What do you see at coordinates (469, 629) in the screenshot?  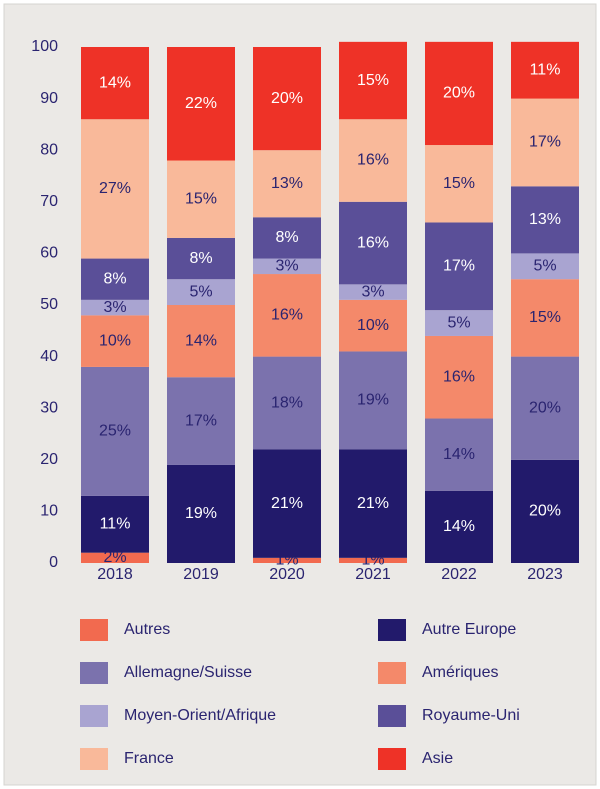 I see `legend-label: Autre Europe` at bounding box center [469, 629].